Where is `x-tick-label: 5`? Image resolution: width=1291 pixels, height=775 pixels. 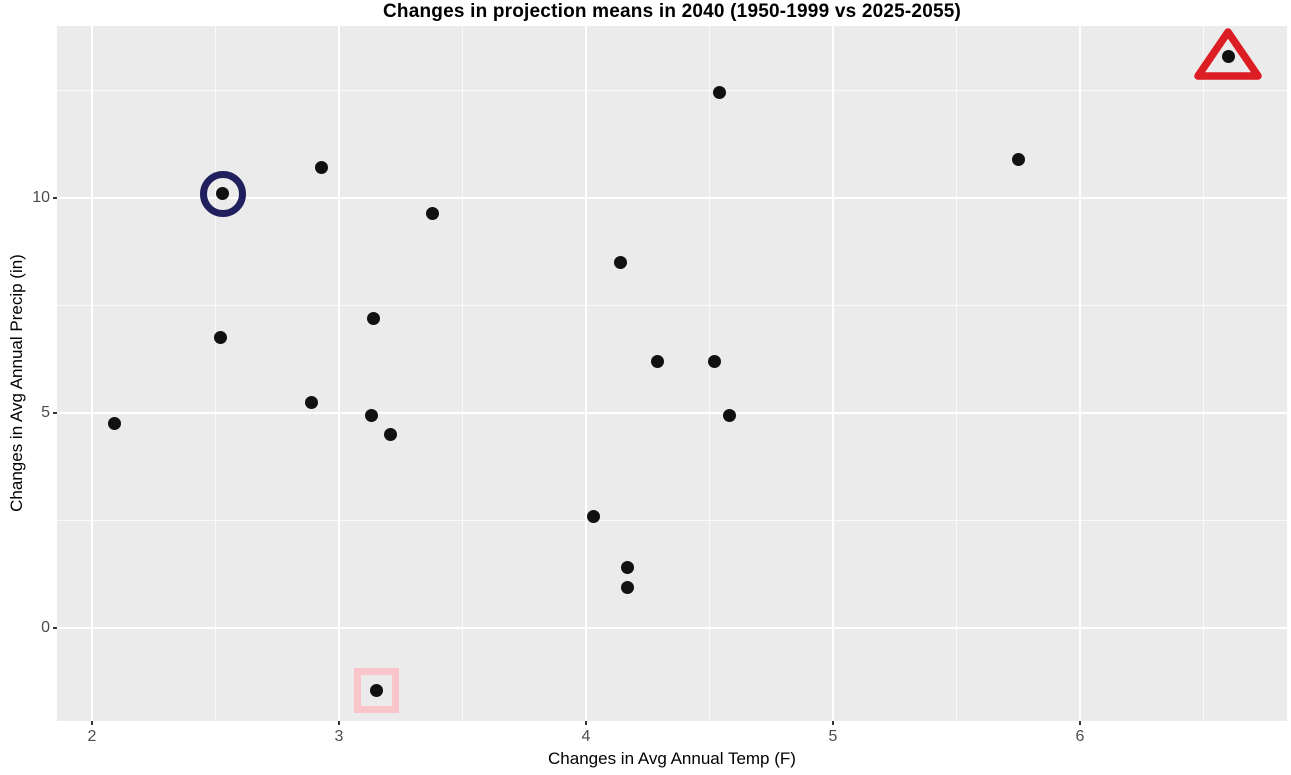 x-tick-label: 5 is located at coordinates (833, 736).